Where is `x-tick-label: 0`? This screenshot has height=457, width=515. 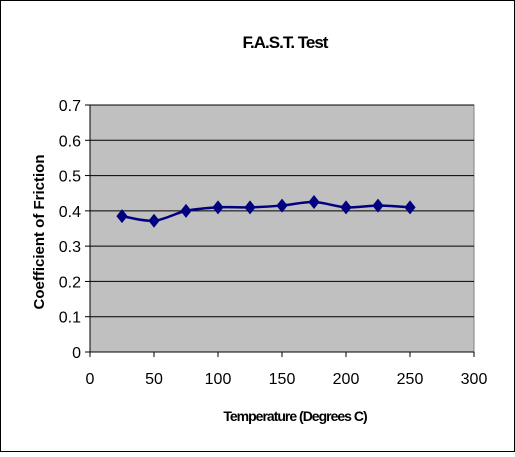
x-tick-label: 0 is located at coordinates (90, 379).